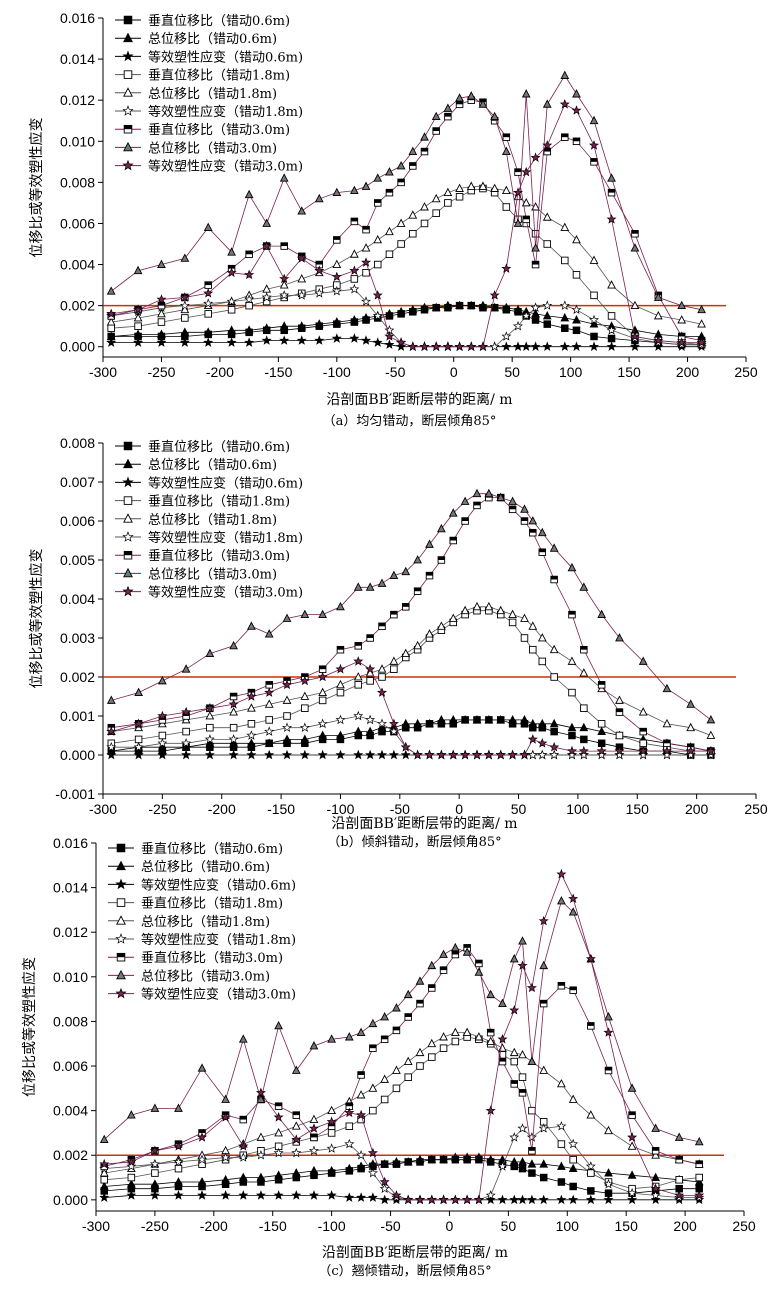 Image resolution: width=780 pixels, height=1289 pixels. I want to click on figure-caption: （b）倾斜错动，断层倾角85°, so click(414, 842).